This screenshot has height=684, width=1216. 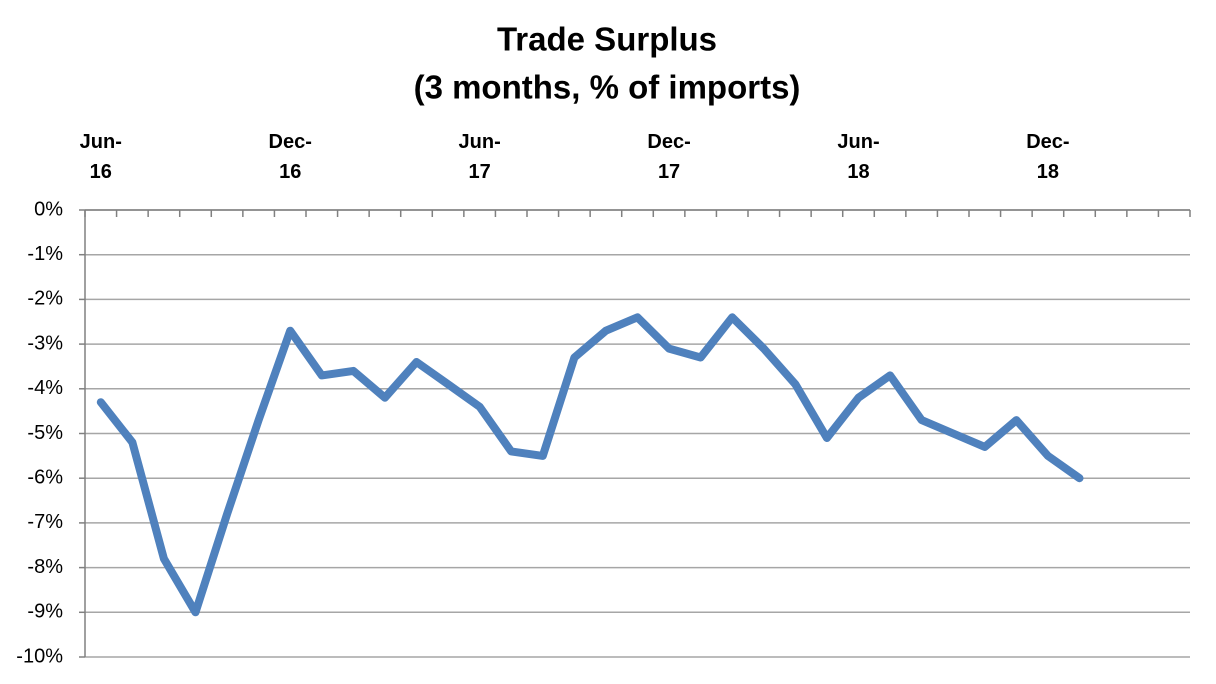 I want to click on y-tick-label: -8%, so click(x=45, y=567).